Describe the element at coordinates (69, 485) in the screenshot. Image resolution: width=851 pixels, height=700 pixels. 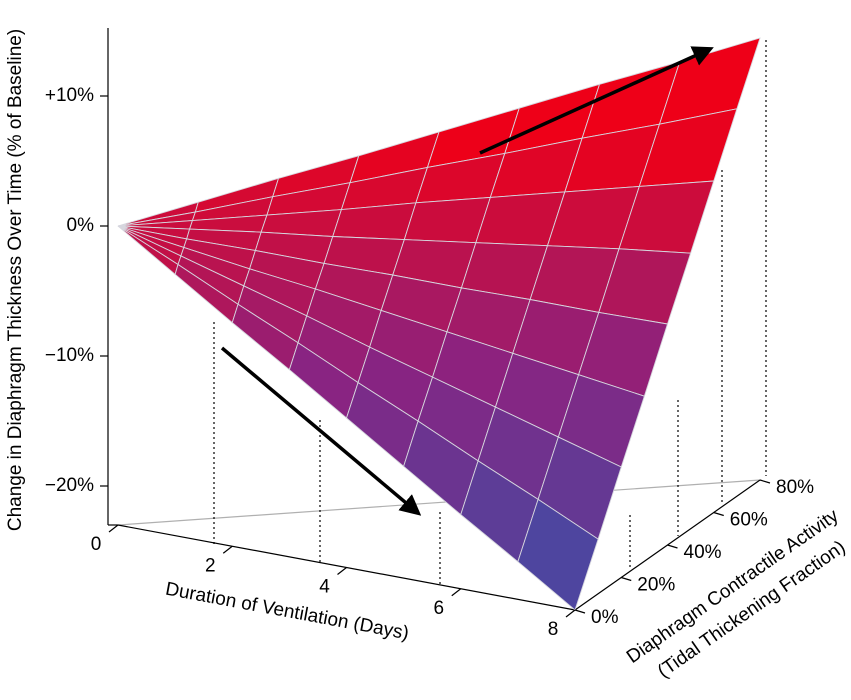
I see `z-tick-label: −20%` at that location.